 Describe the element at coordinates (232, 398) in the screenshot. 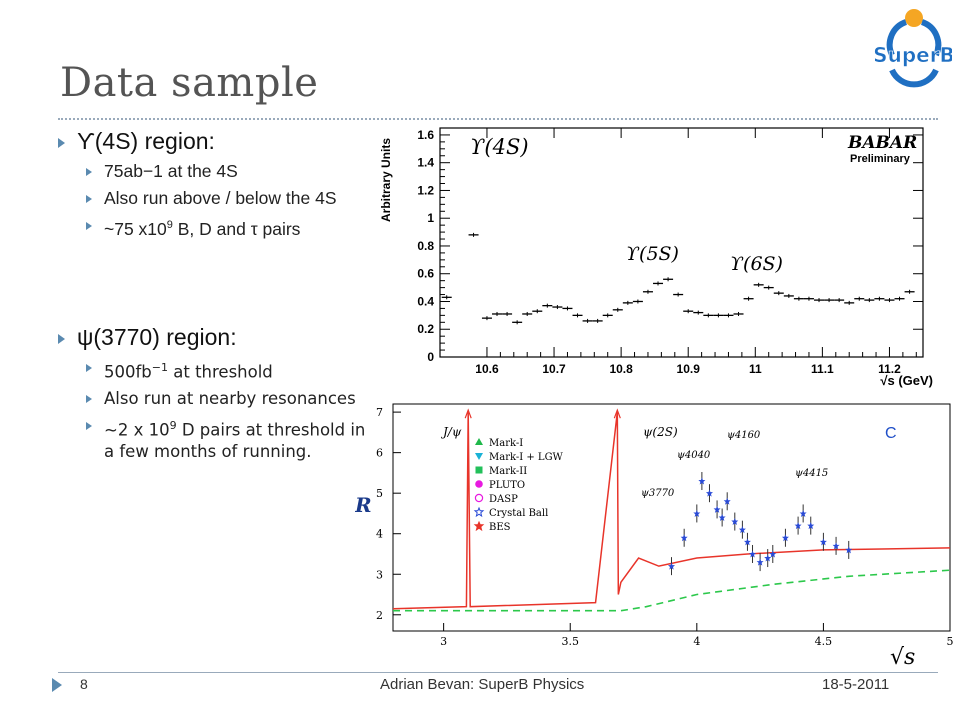

I see `bullet-psi-run: Also run at nearby resonances` at that location.